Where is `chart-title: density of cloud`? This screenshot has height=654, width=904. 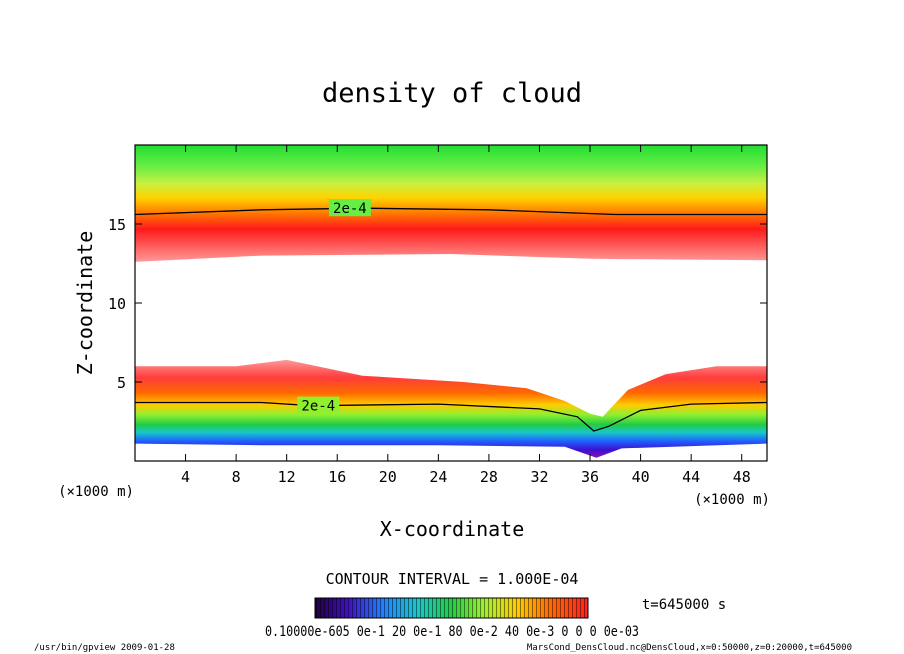 chart-title: density of cloud is located at coordinates (452, 93).